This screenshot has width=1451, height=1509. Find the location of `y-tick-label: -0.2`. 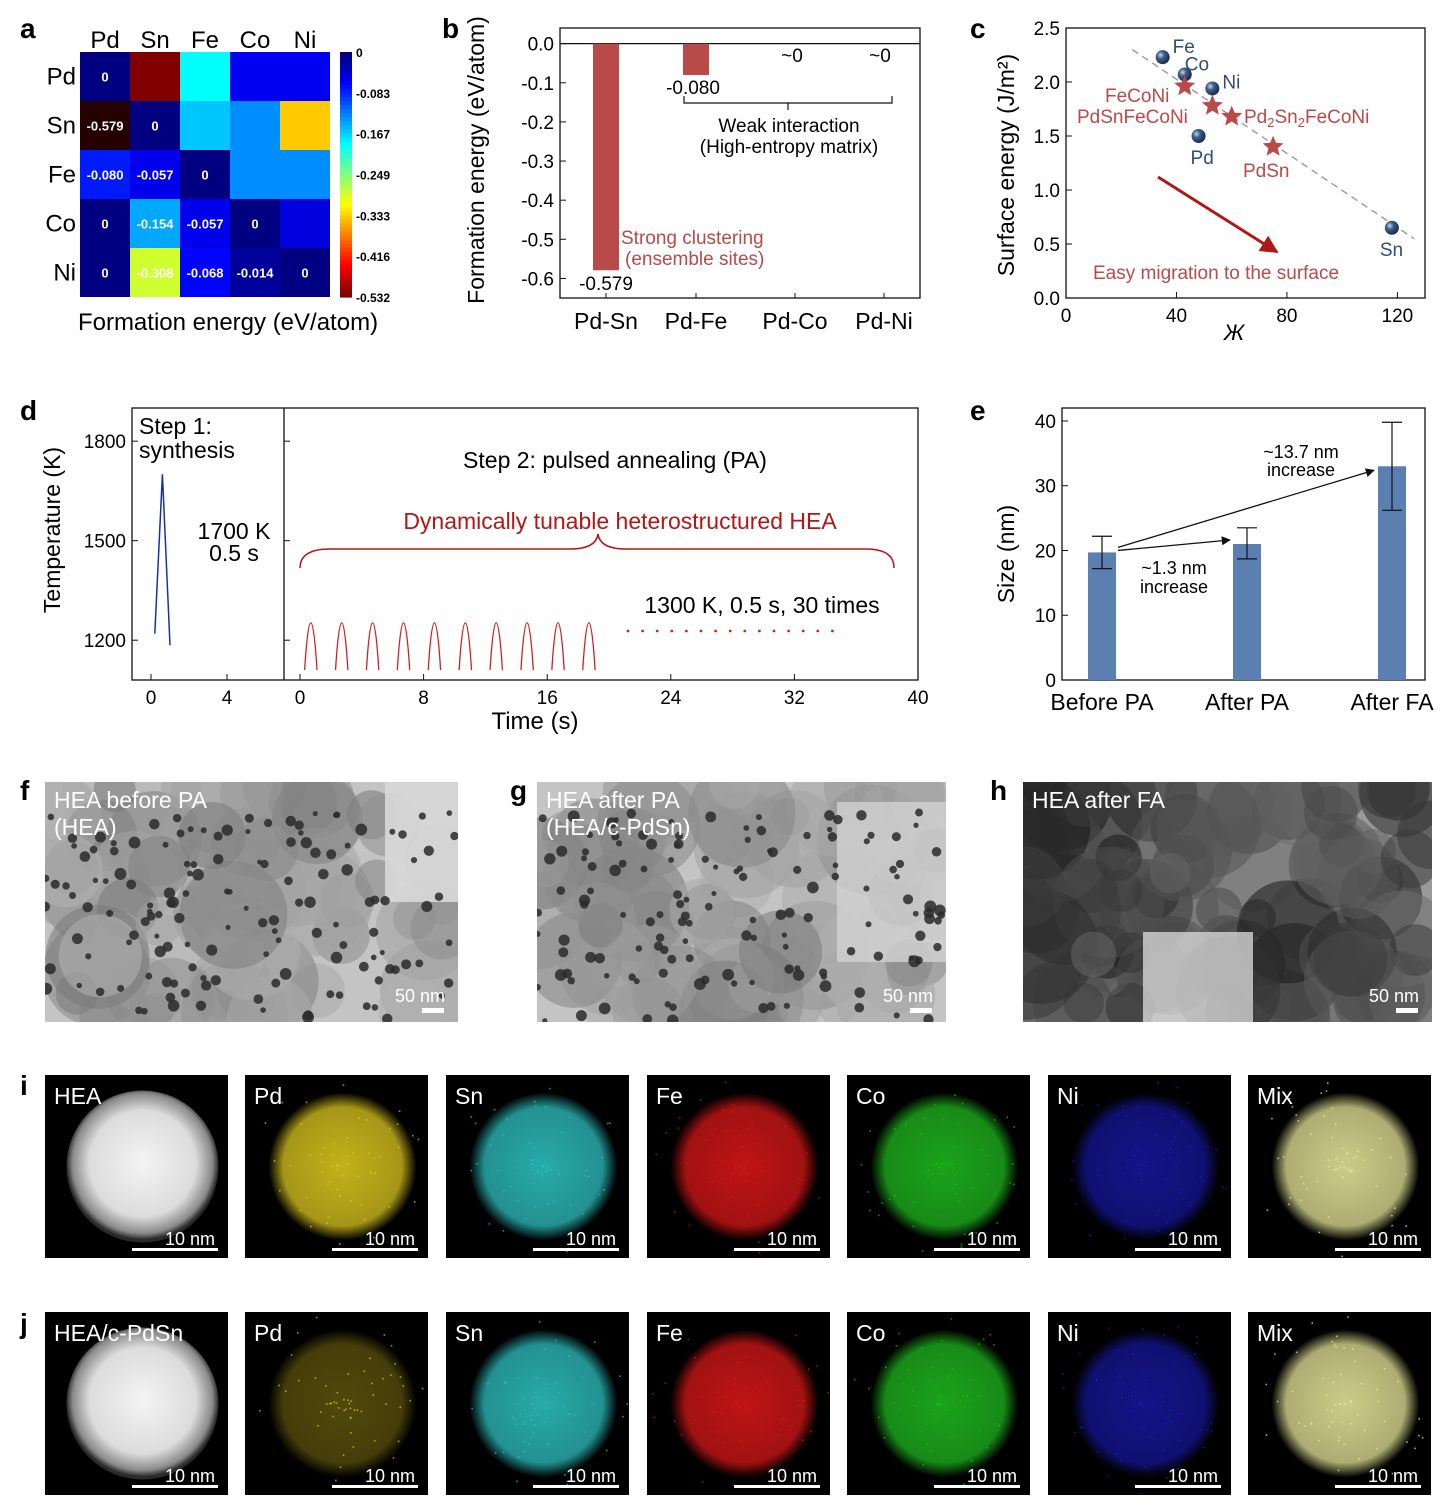

y-tick-label: -0.2 is located at coordinates (537, 123).